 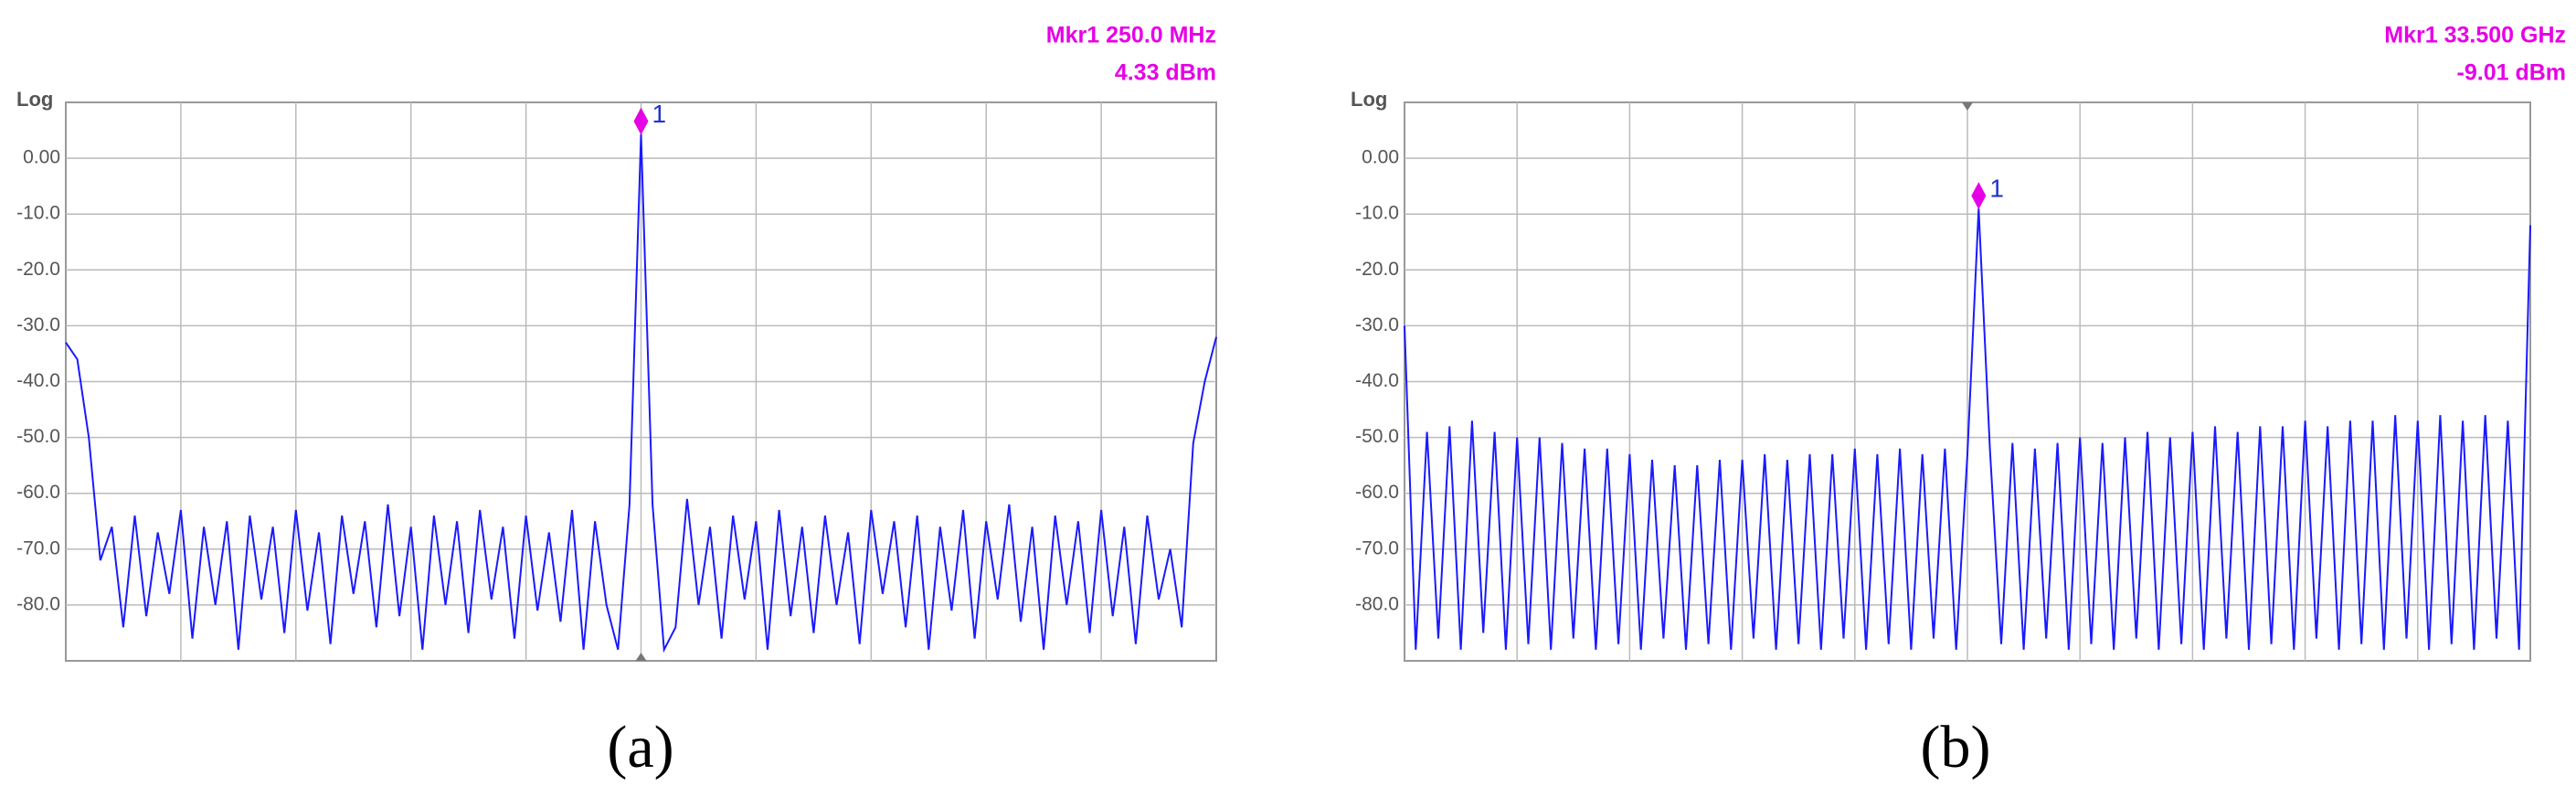 What do you see at coordinates (2511, 73) in the screenshot?
I see `marker-readout-value: -9.01 dBm` at bounding box center [2511, 73].